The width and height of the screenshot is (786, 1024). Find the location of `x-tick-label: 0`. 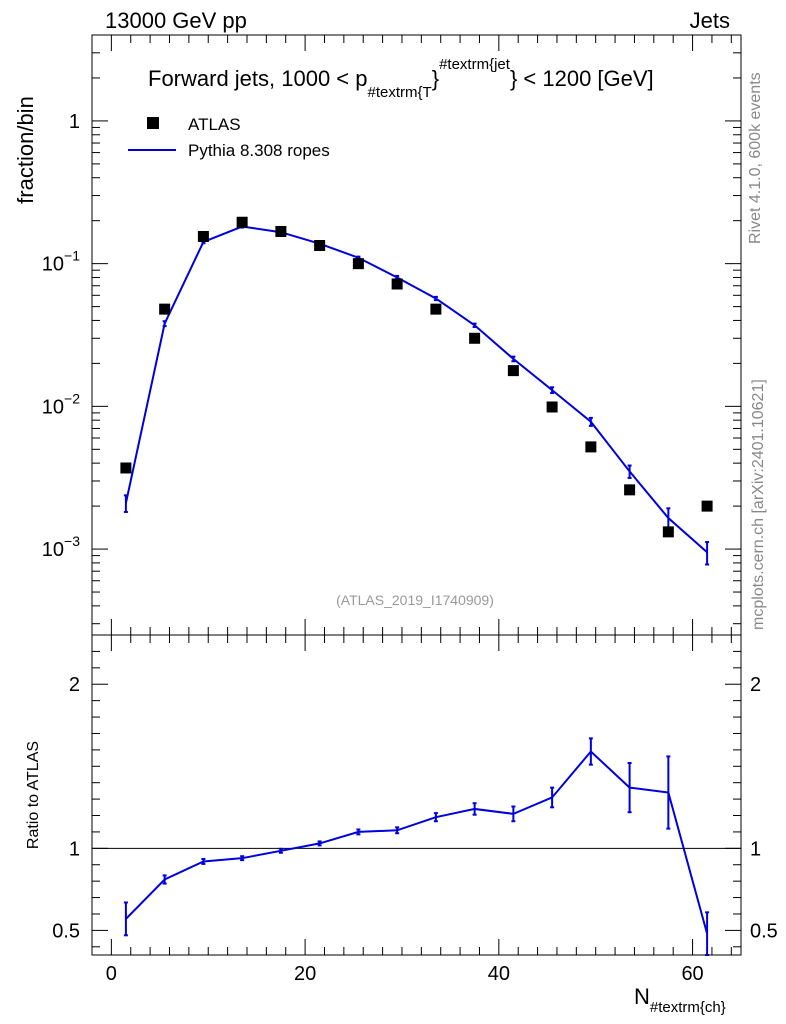

x-tick-label: 0 is located at coordinates (111, 974).